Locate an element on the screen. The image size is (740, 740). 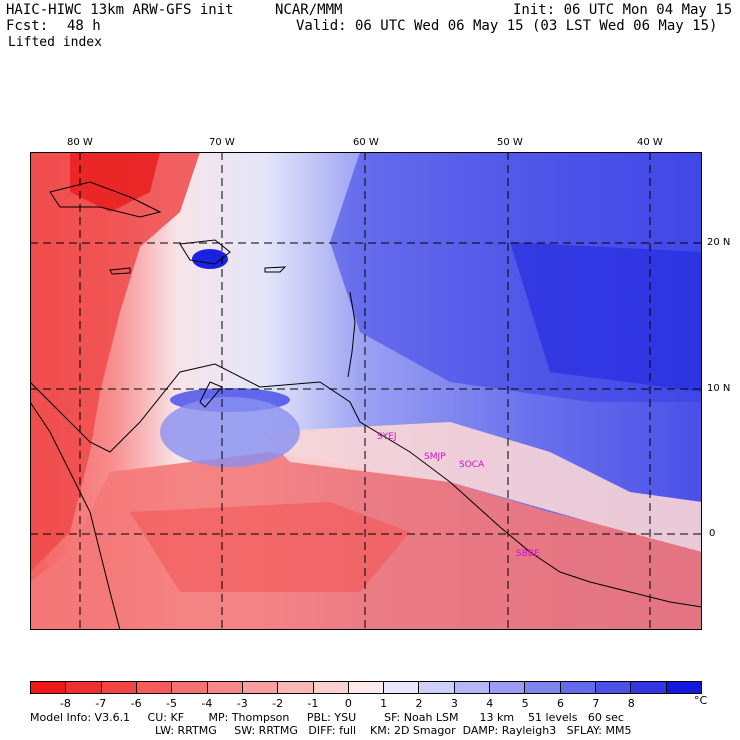
station-label: SOCA is located at coordinates (472, 465).